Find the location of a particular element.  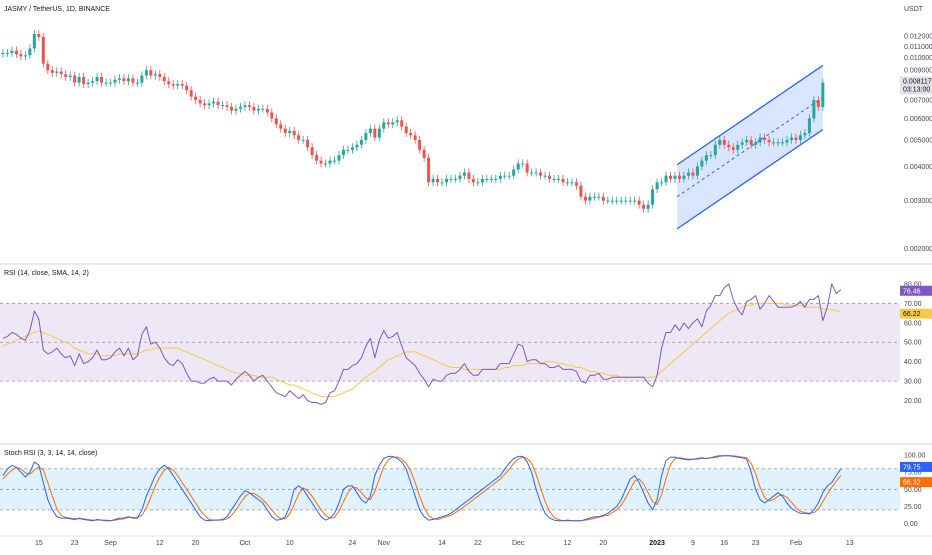

time-tick-label: 22 is located at coordinates (478, 543).